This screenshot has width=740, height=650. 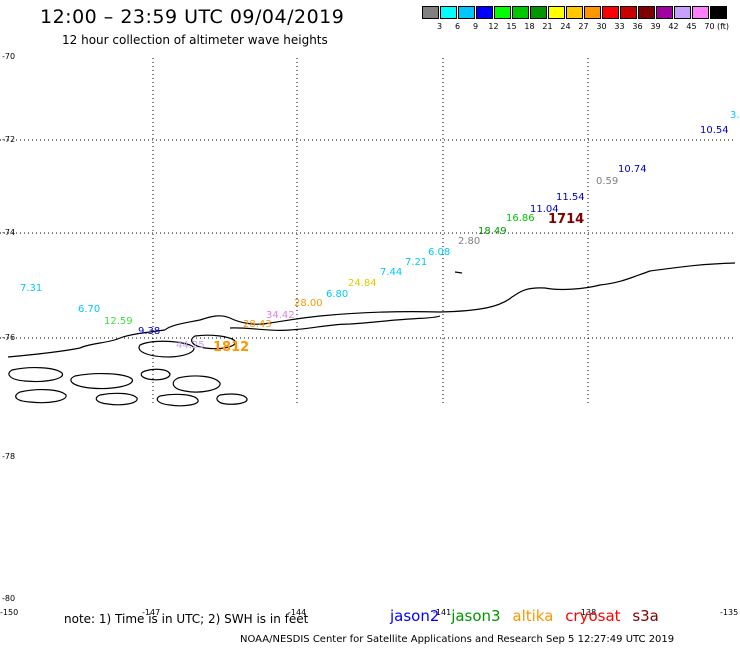 I want to click on color-scale-label: 39, so click(x=655, y=26).